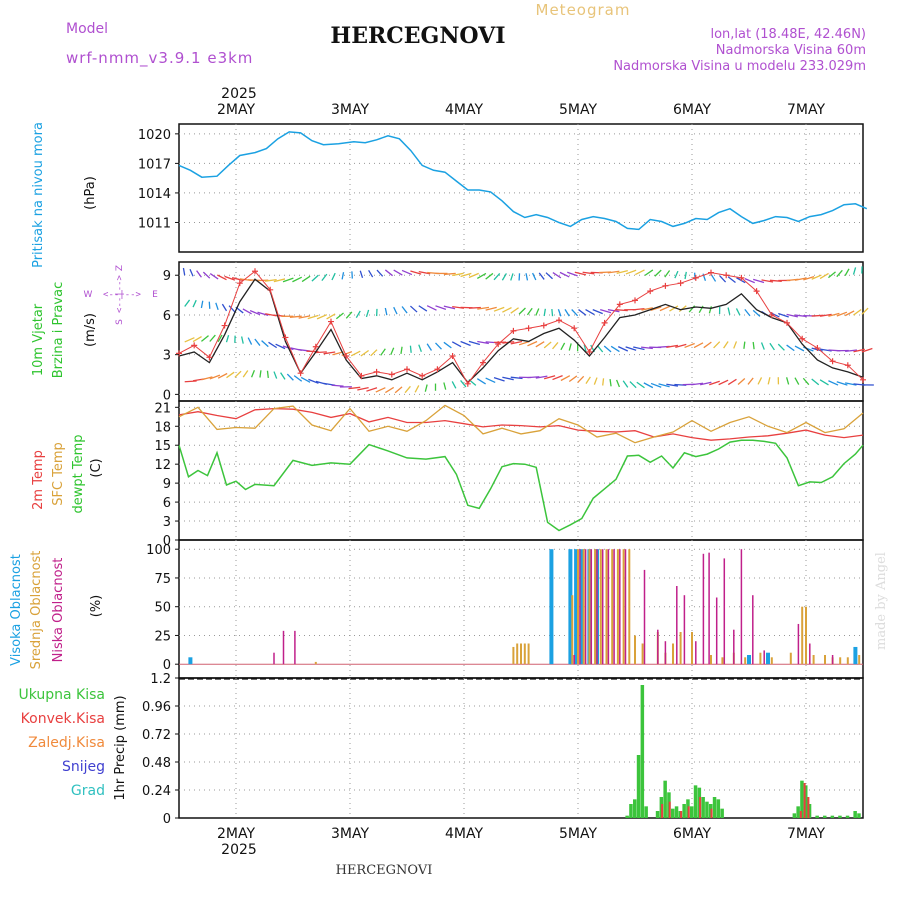  I want to click on cloud-unit: (%), so click(96, 606).